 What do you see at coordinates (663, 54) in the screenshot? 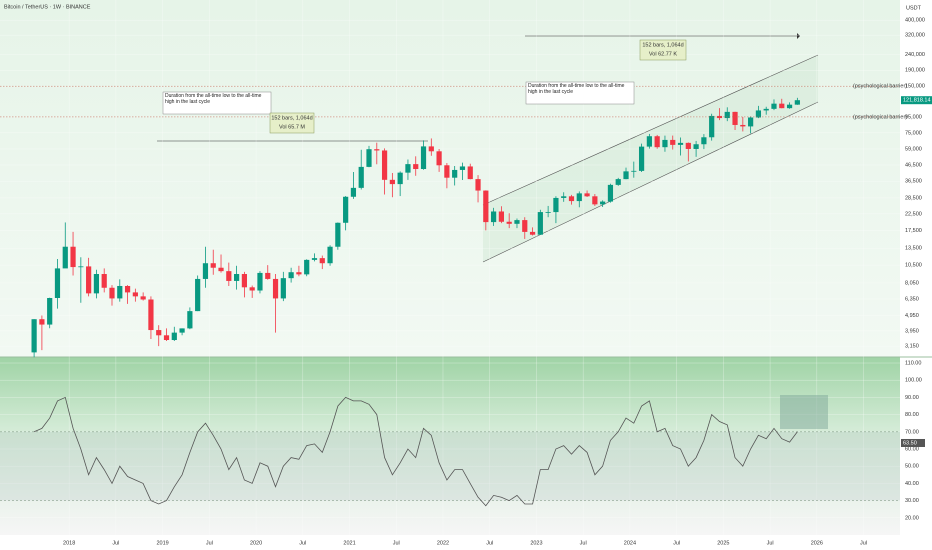
I see `measure-vol: Vol 62.77 K` at bounding box center [663, 54].